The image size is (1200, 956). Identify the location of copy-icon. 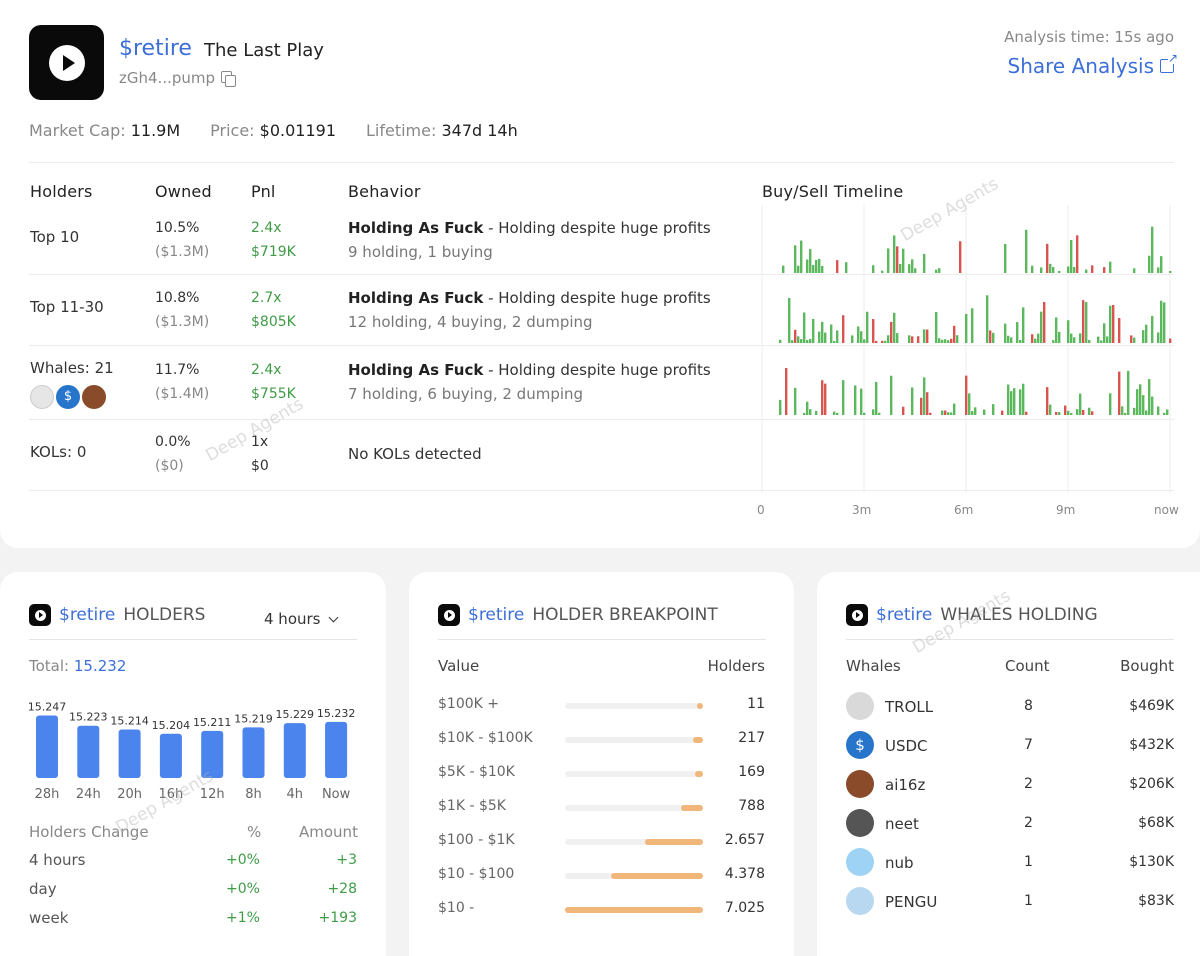
(229, 78).